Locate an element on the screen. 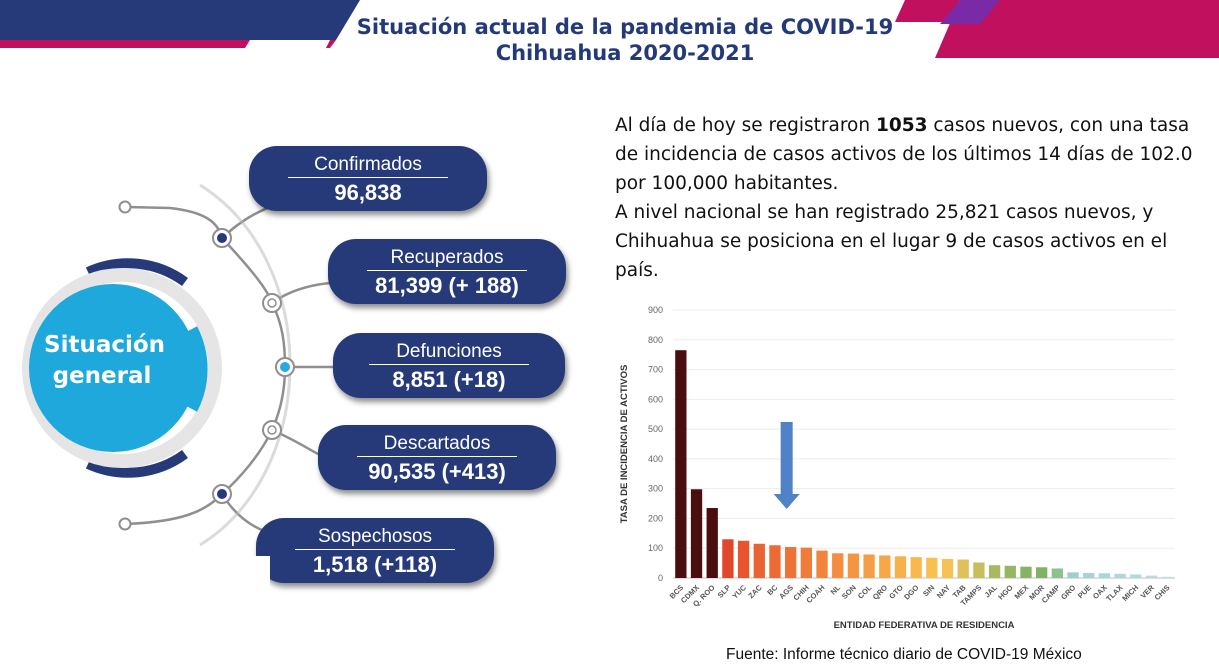 The height and width of the screenshot is (670, 1219). x-tick-label: GRO is located at coordinates (1068, 592).